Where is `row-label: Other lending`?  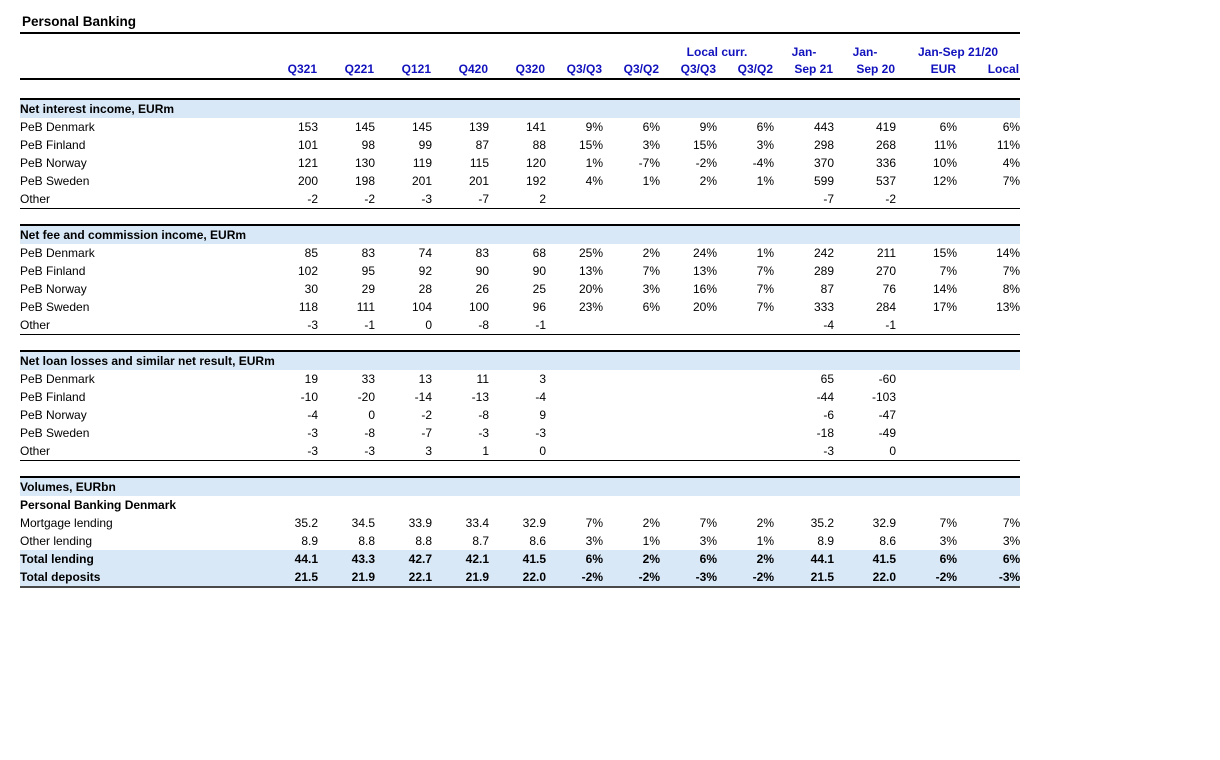
row-label: Other lending is located at coordinates (56, 541).